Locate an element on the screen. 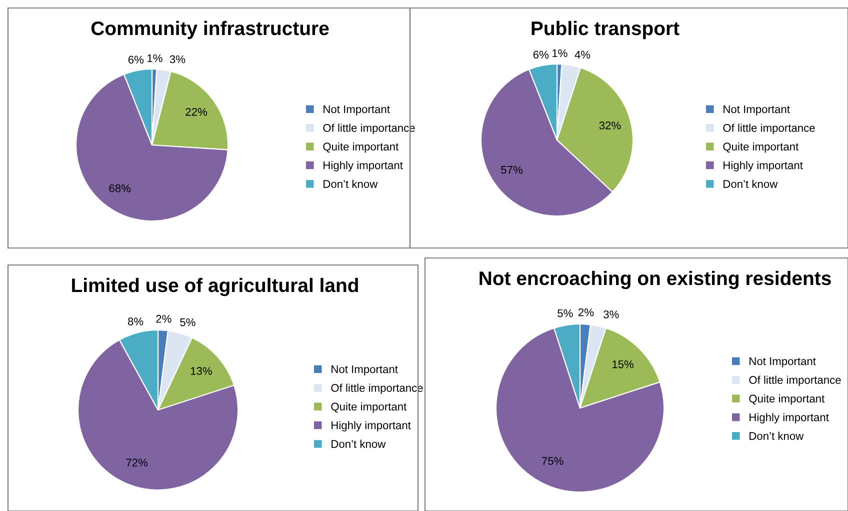 The image size is (848, 511). data-label: 8% is located at coordinates (136, 322).